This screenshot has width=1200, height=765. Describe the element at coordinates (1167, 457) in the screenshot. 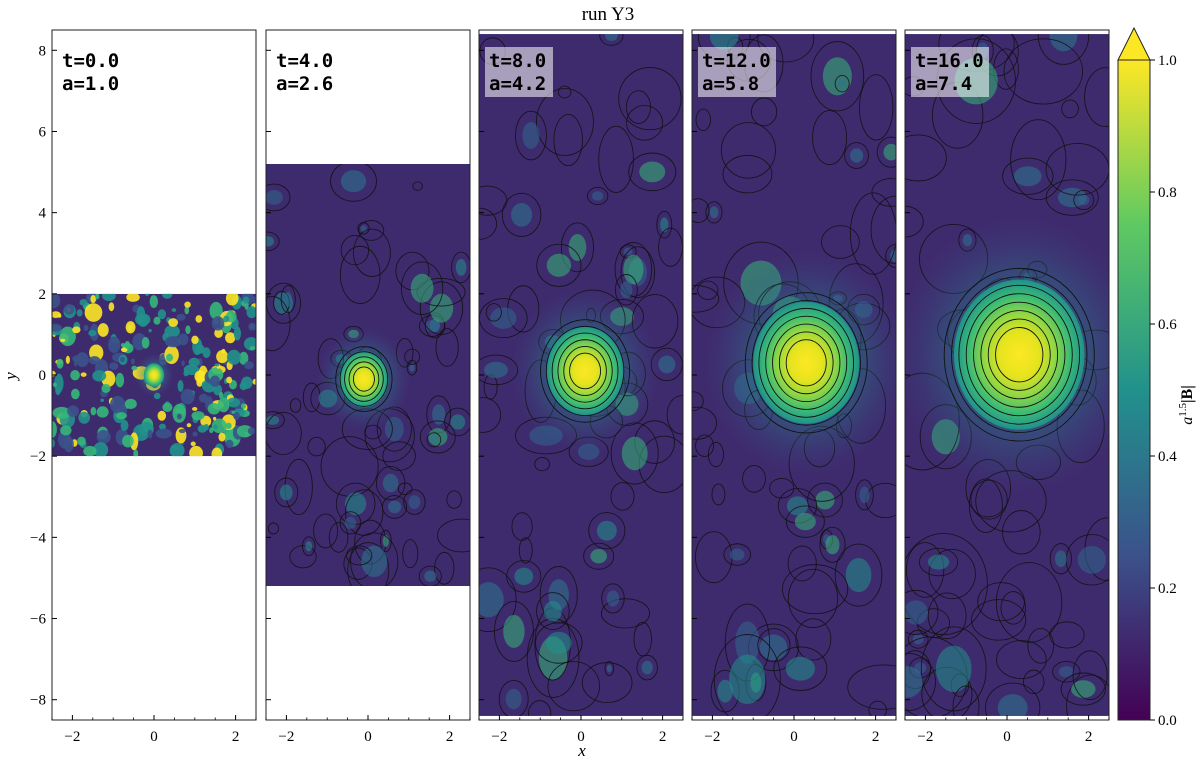

I see `colorbar-tick-label: 0.4` at that location.